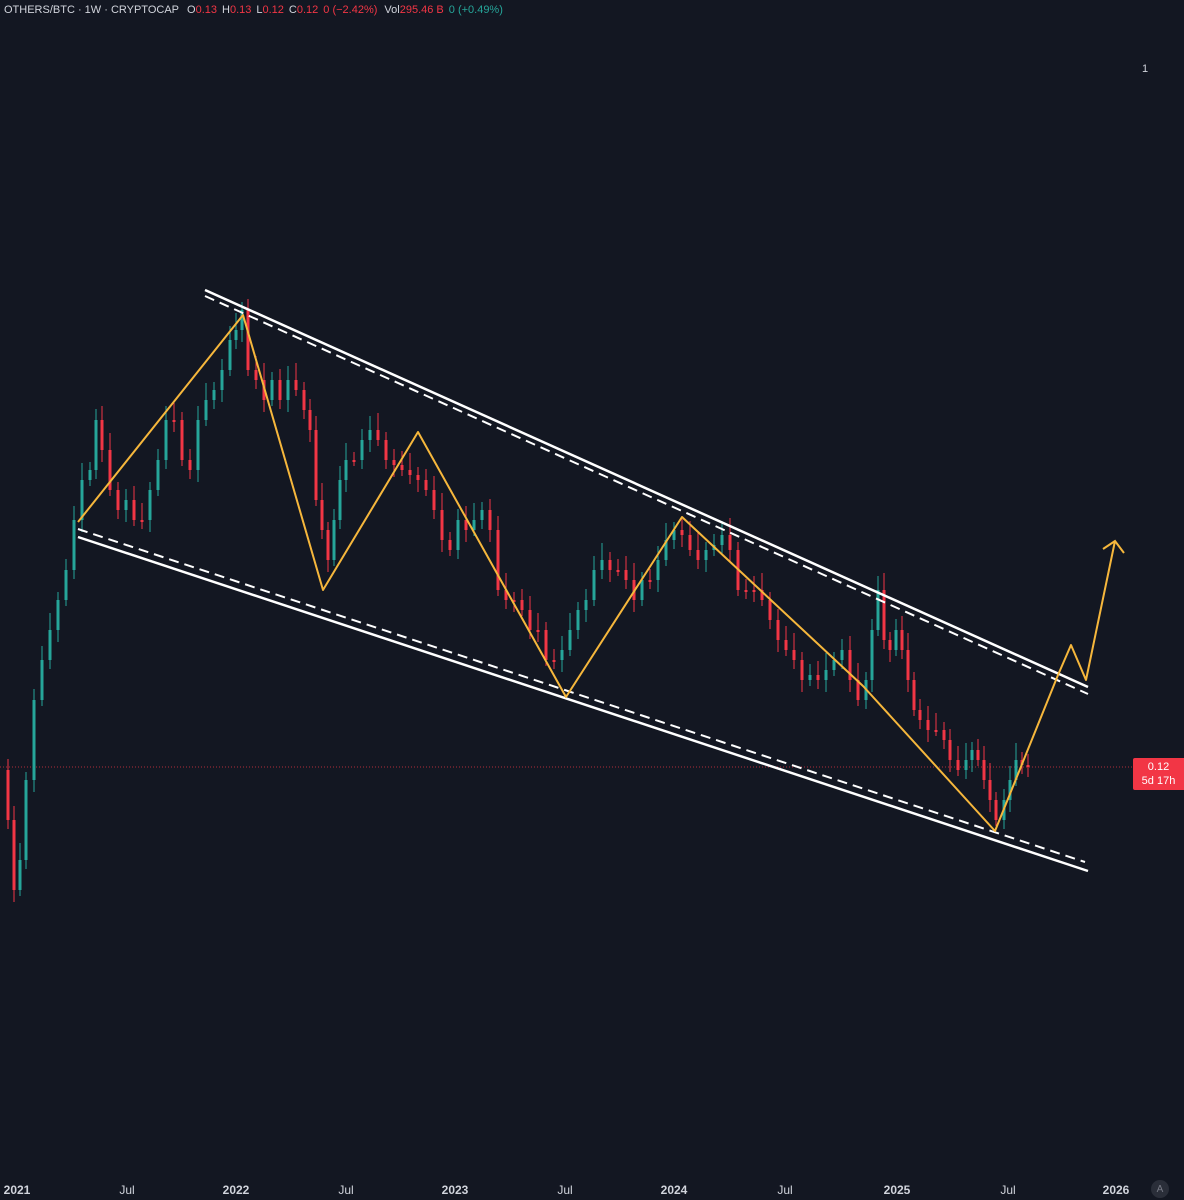 This screenshot has height=1200, width=1184. Describe the element at coordinates (350, 10) in the screenshot. I see `price-change: 0 (−2.42%)` at that location.